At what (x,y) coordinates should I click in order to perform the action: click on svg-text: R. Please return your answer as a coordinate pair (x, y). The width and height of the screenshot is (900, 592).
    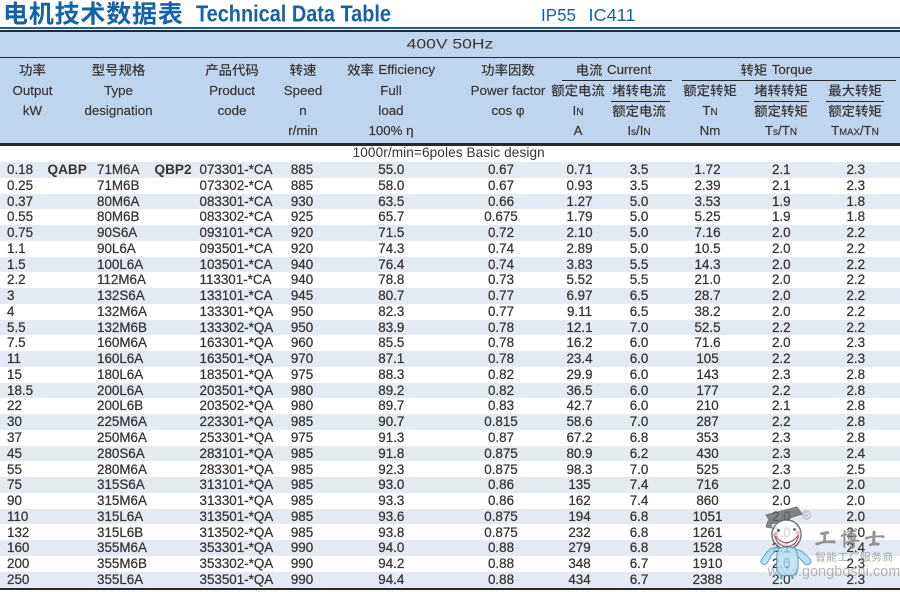
    Looking at the image, I should click on (806, 515).